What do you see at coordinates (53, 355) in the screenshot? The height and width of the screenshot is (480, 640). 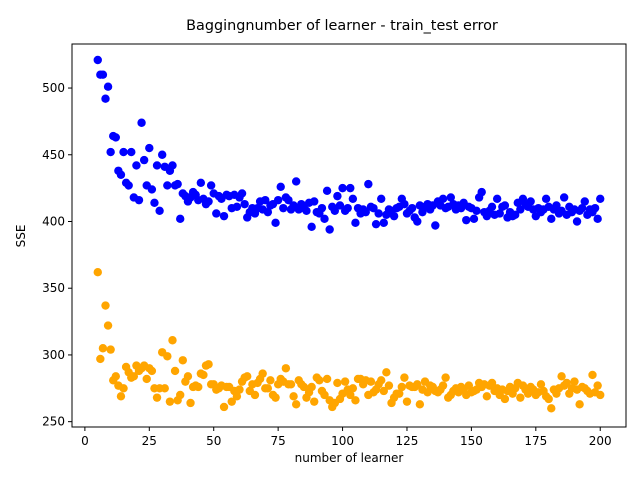 I see `y-tick-label: 300` at bounding box center [53, 355].